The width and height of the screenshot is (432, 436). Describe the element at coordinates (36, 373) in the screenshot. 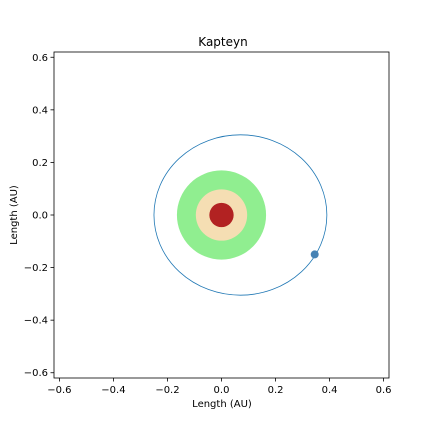

I see `y-tick-label: −0.6` at that location.